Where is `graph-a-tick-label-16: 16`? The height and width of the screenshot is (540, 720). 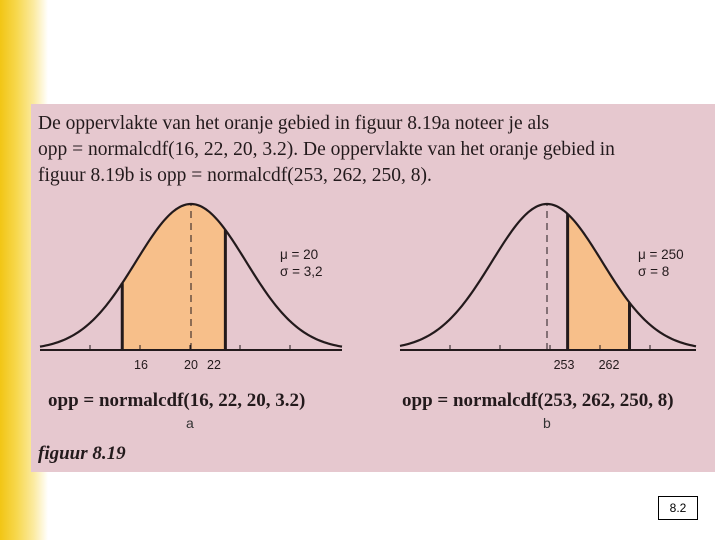 graph-a-tick-label-16: 16 is located at coordinates (141, 365).